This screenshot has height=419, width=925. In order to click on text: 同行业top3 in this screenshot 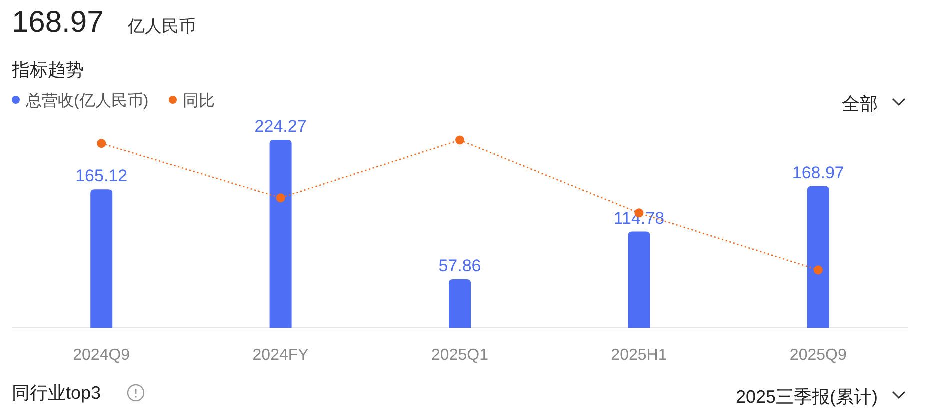, I will do `click(57, 393)`.